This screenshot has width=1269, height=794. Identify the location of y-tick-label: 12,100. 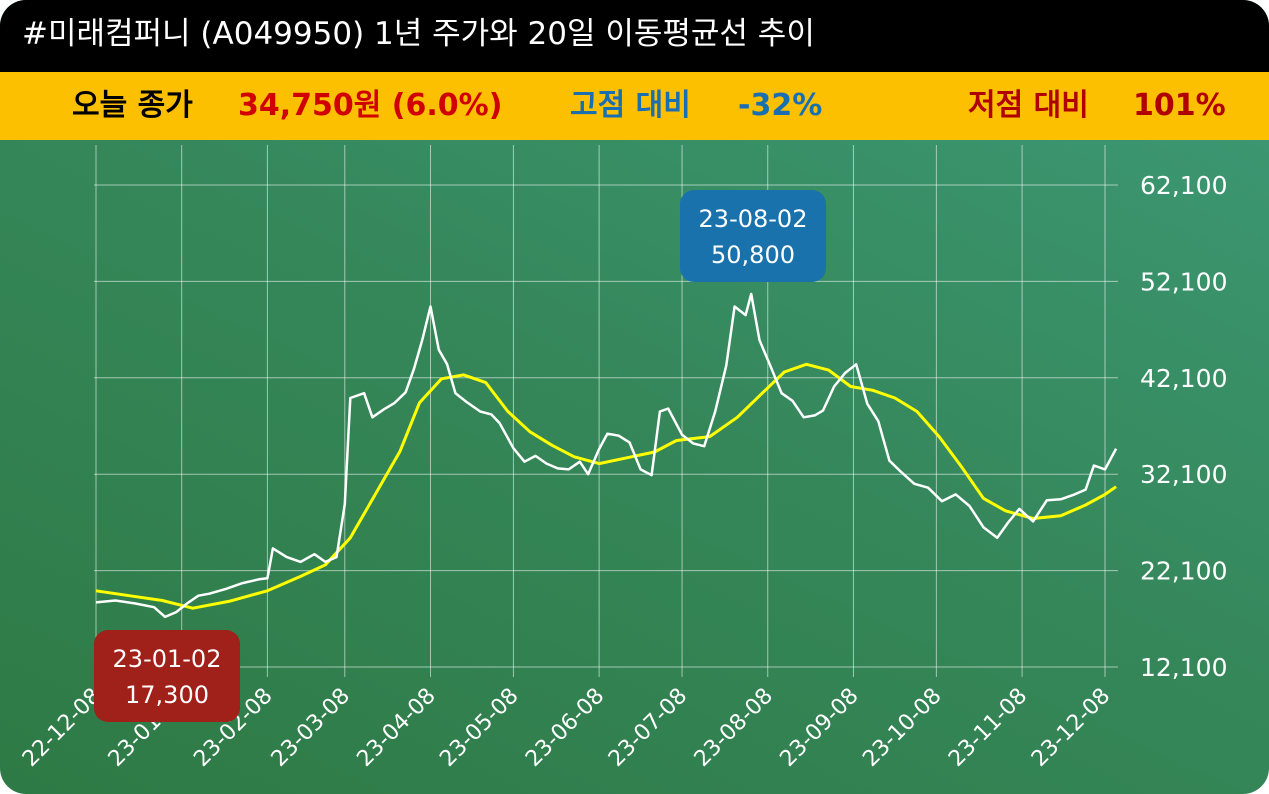
(1183, 667).